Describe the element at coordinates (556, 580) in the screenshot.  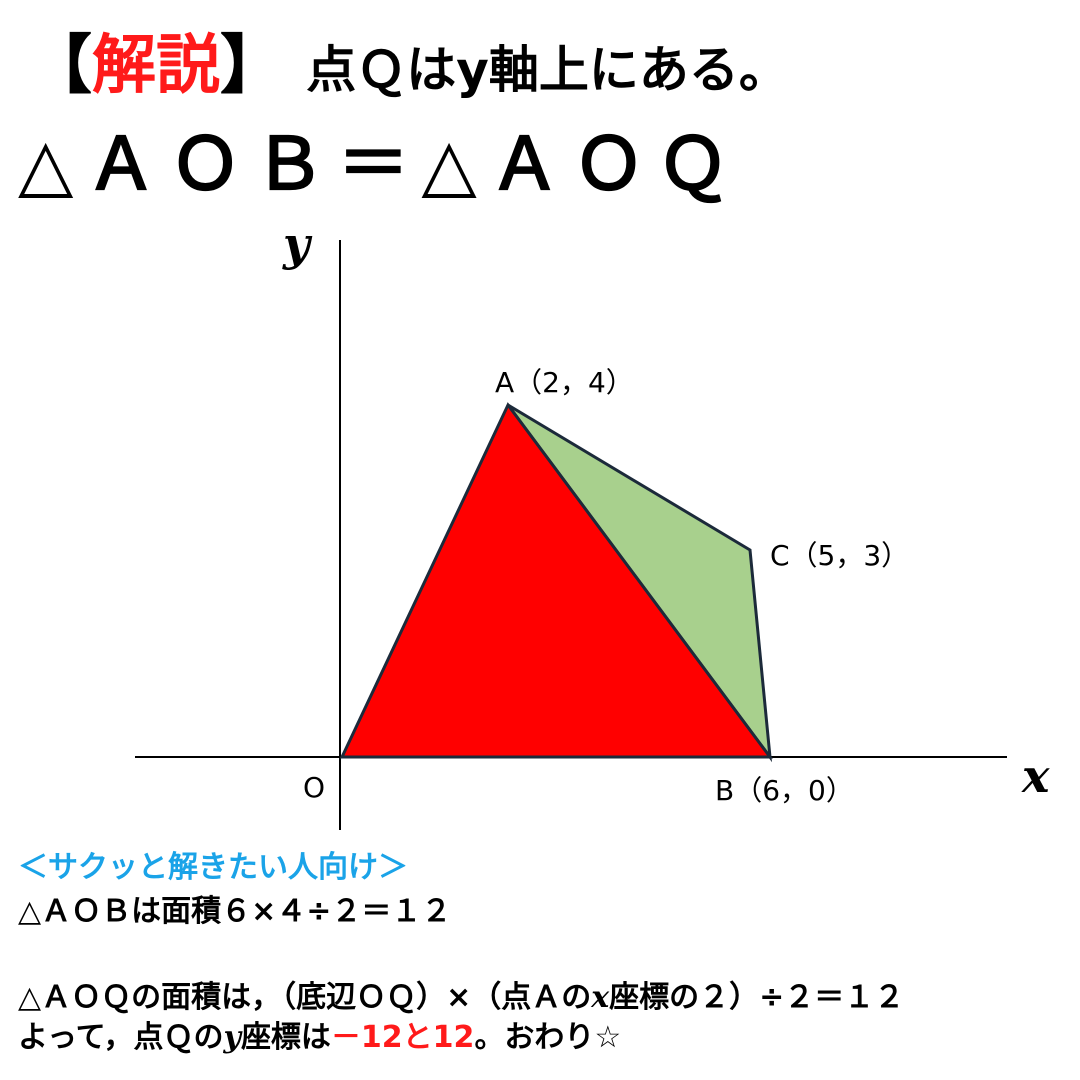
I see `red-triangle` at that location.